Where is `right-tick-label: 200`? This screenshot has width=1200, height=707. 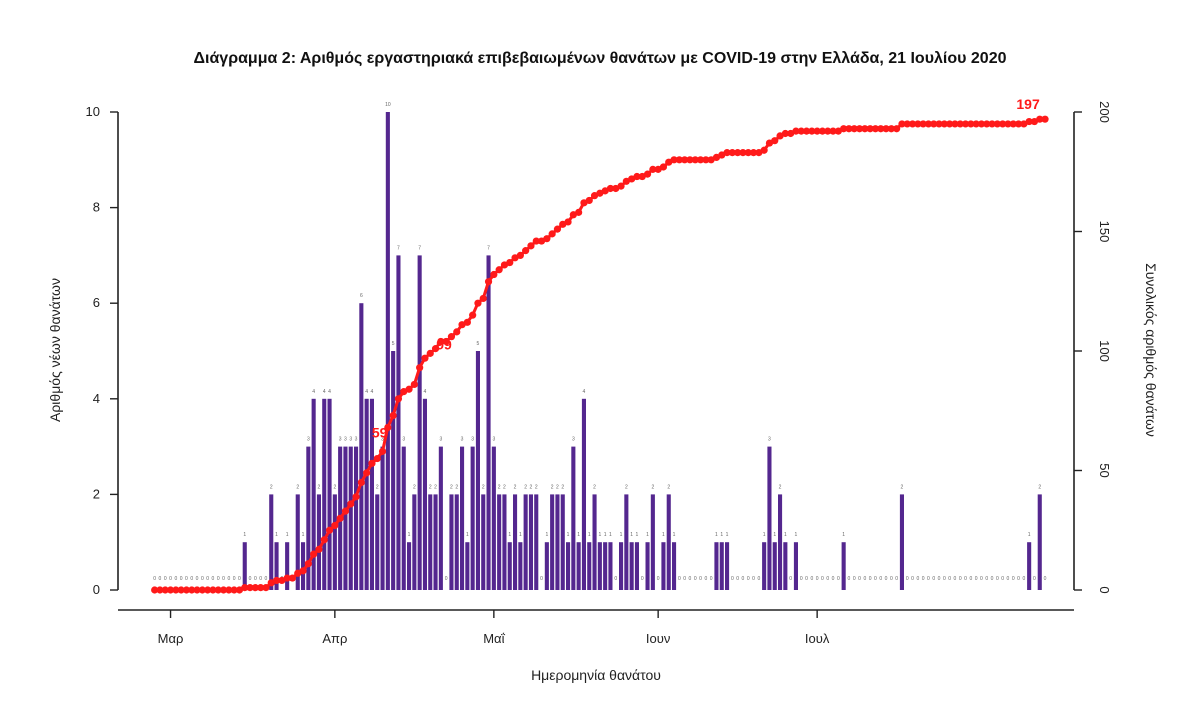
right-tick-label: 200 is located at coordinates (1104, 112).